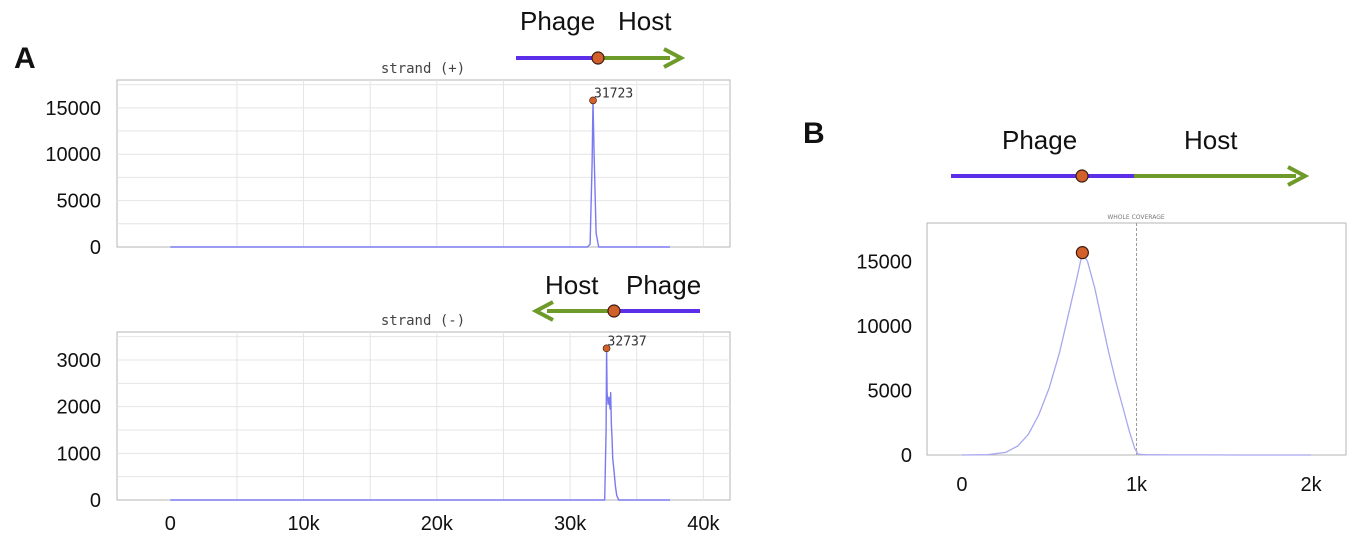 Image resolution: width=1355 pixels, height=543 pixels. I want to click on panel-letter-b: B, so click(814, 133).